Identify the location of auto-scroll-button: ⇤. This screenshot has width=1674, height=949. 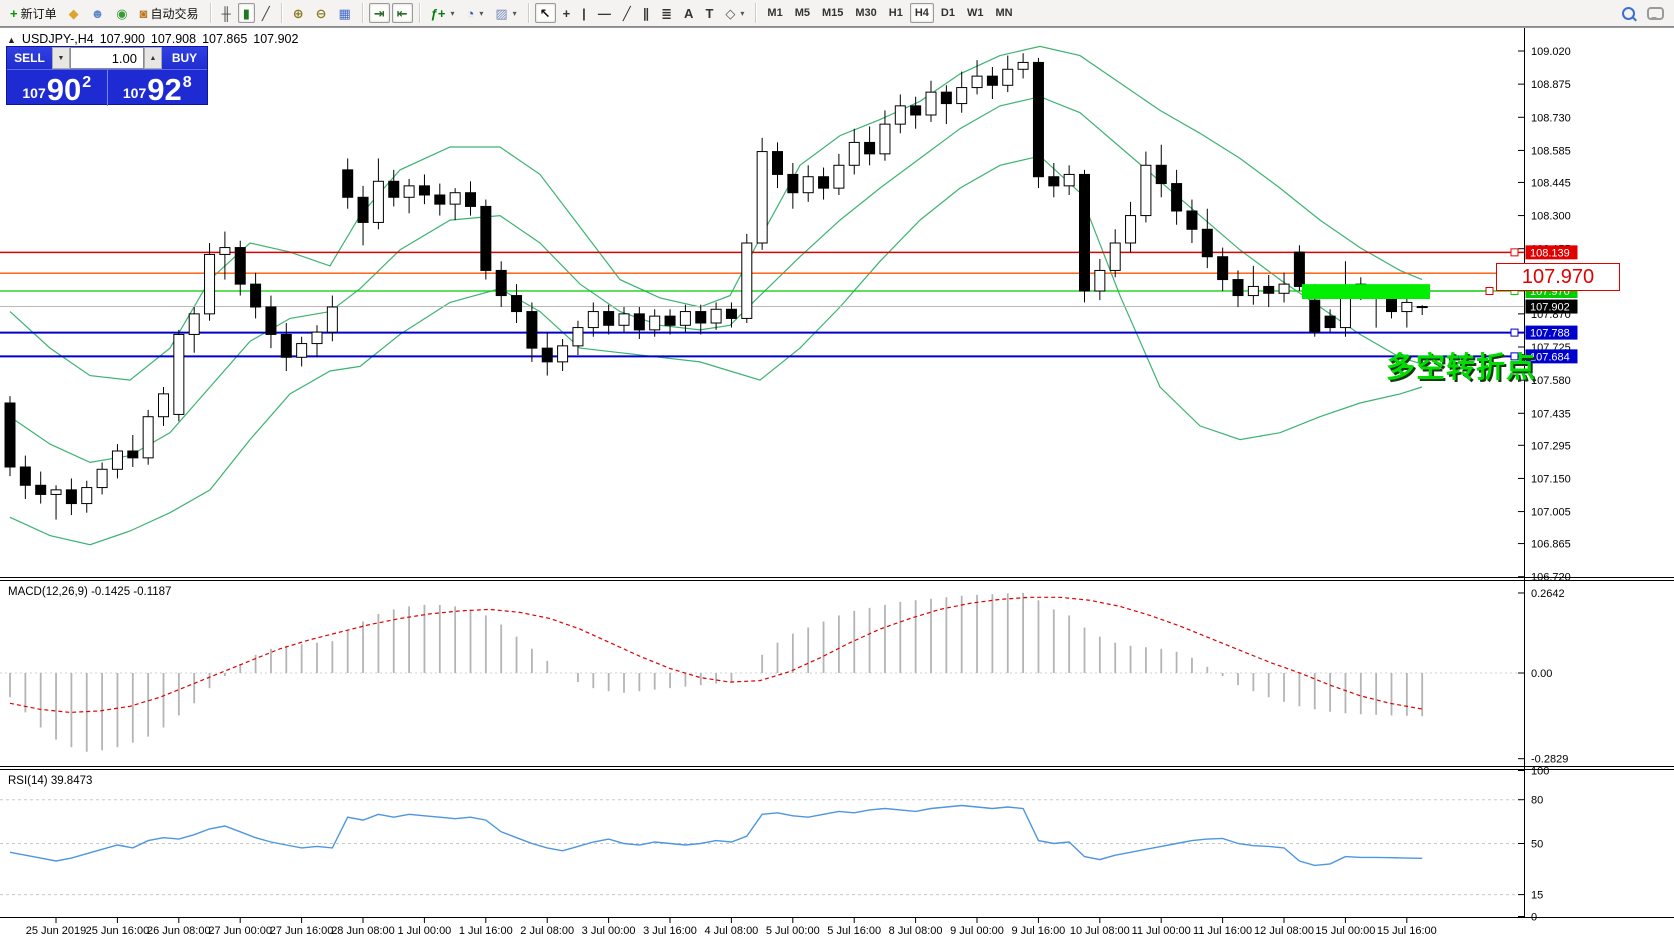
(402, 13).